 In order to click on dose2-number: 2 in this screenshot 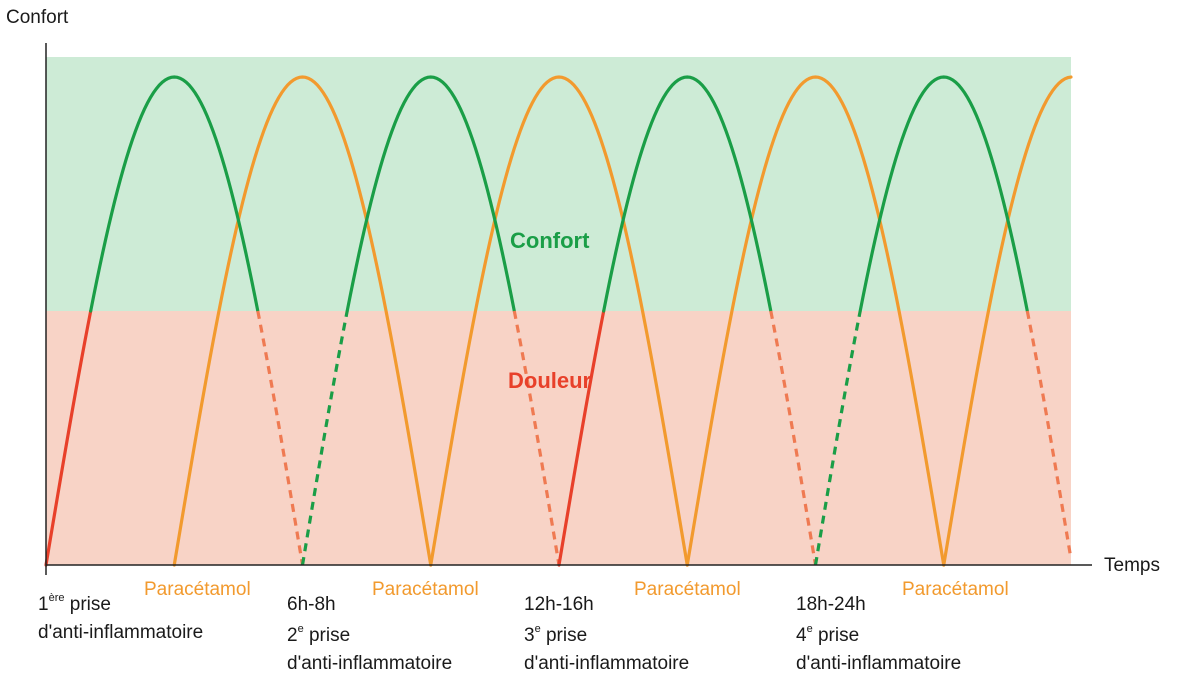, I will do `click(292, 635)`.